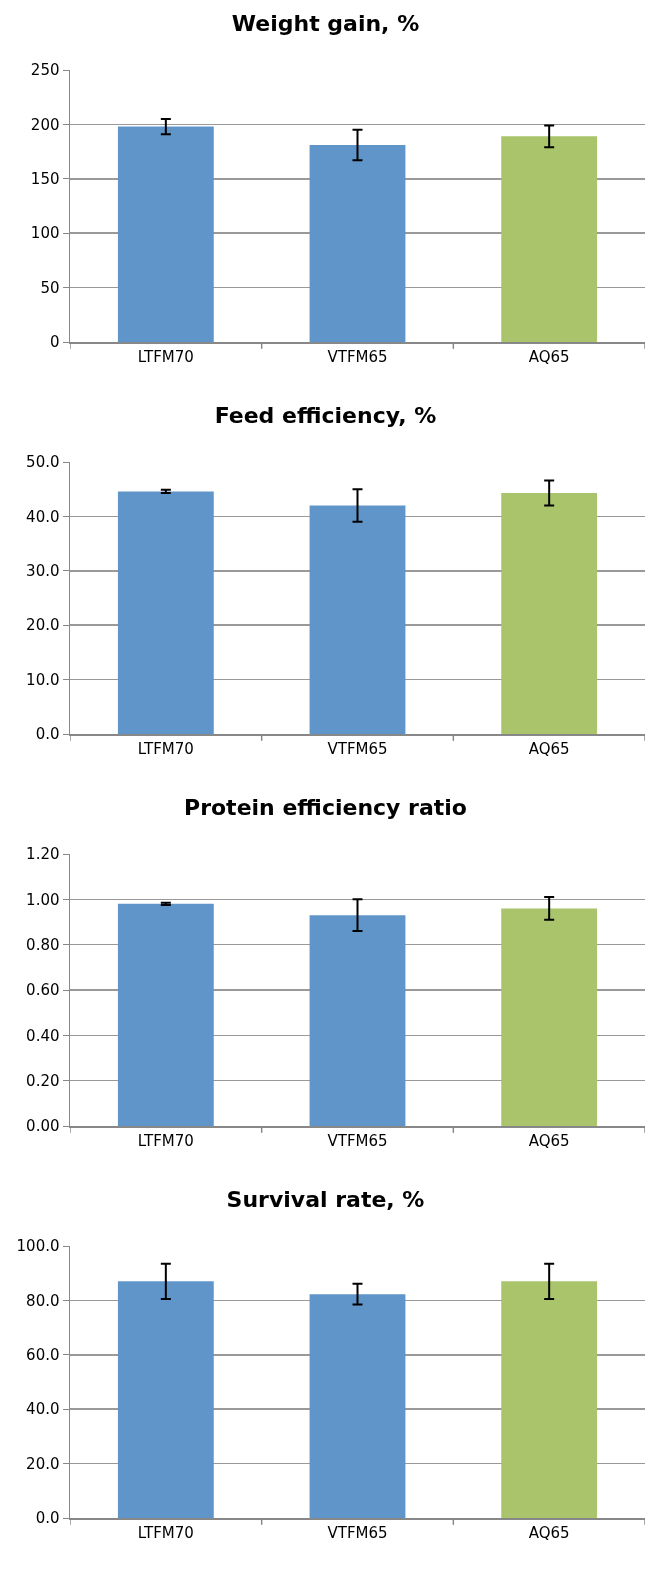 Image resolution: width=651 pixels, height=1571 pixels. Describe the element at coordinates (325, 1200) in the screenshot. I see `chart-title: Survival rate, %` at that location.